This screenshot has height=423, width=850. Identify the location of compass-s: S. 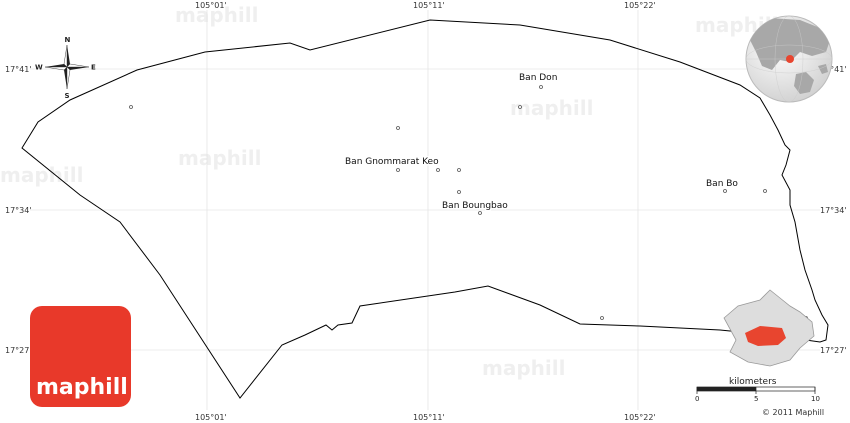
(67, 96).